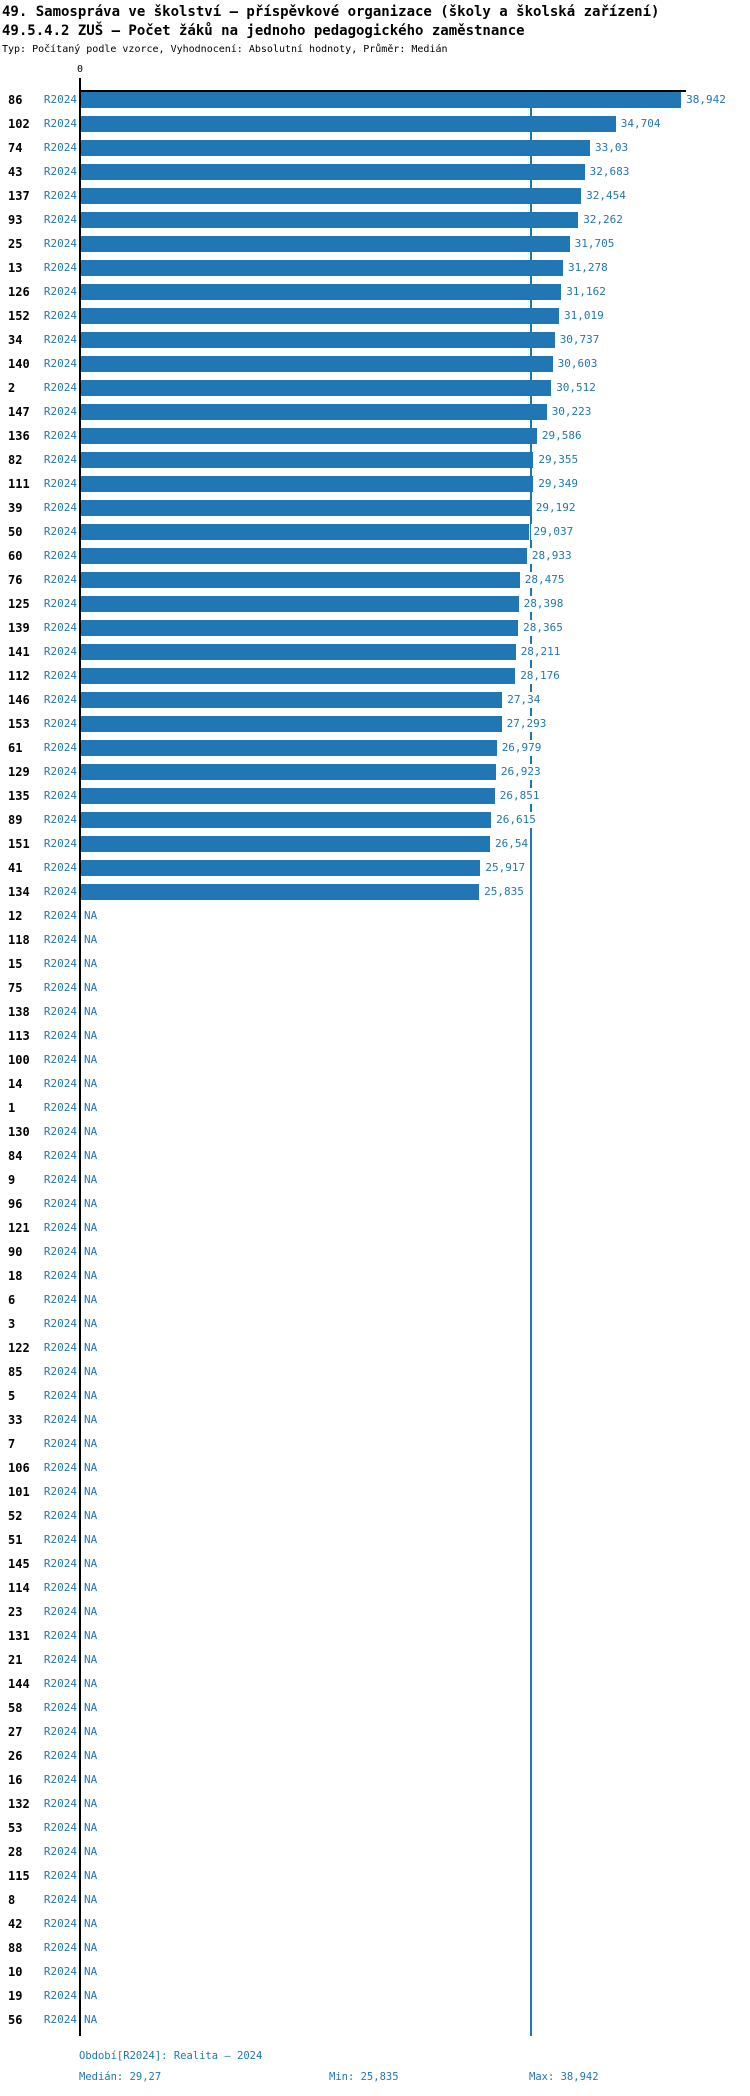 The width and height of the screenshot is (750, 2096). I want to click on row-value-label: 29,192, so click(554, 508).